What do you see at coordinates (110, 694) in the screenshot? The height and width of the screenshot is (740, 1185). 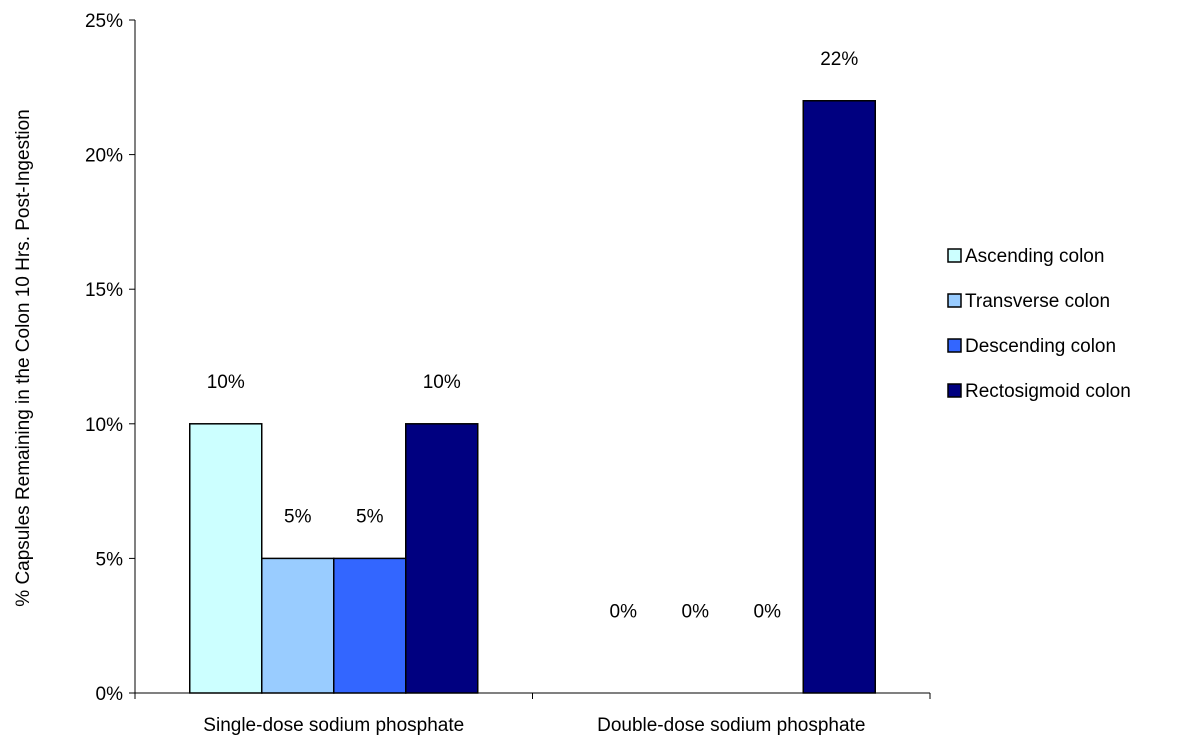 I see `y-tick-label: 0%` at bounding box center [110, 694].